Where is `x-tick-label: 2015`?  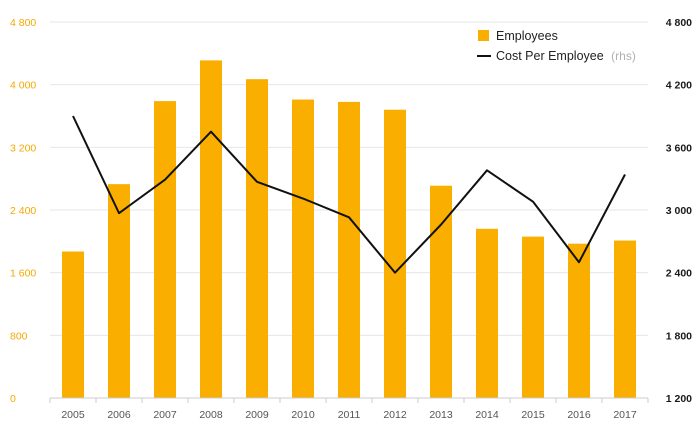 x-tick-label: 2015 is located at coordinates (533, 415).